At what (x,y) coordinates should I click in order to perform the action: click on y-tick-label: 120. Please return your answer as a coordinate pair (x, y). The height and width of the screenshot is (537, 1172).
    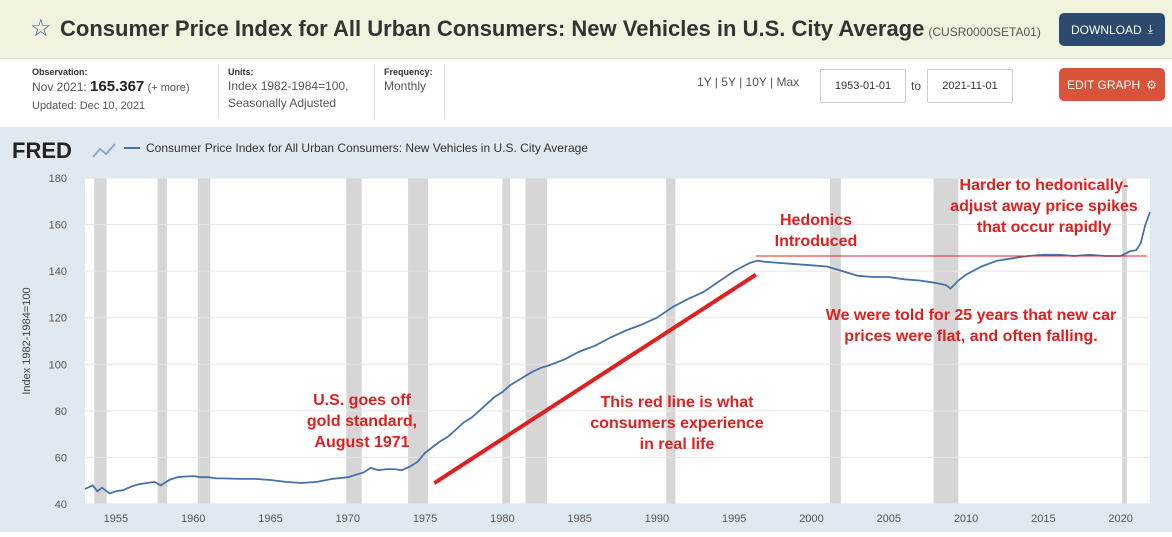
    Looking at the image, I should click on (58, 319).